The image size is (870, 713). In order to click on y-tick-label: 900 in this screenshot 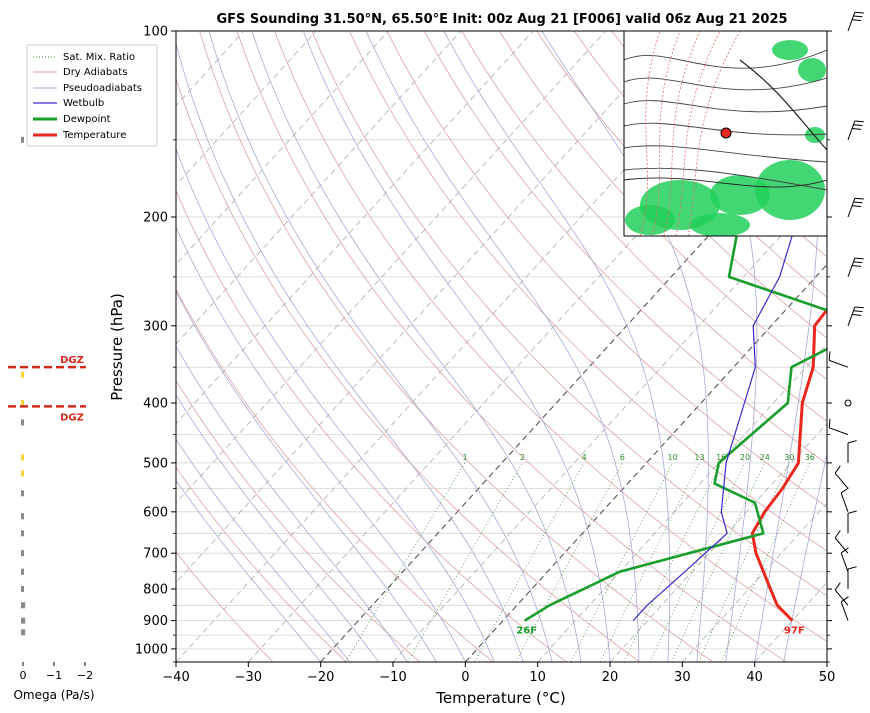, I will do `click(155, 621)`.